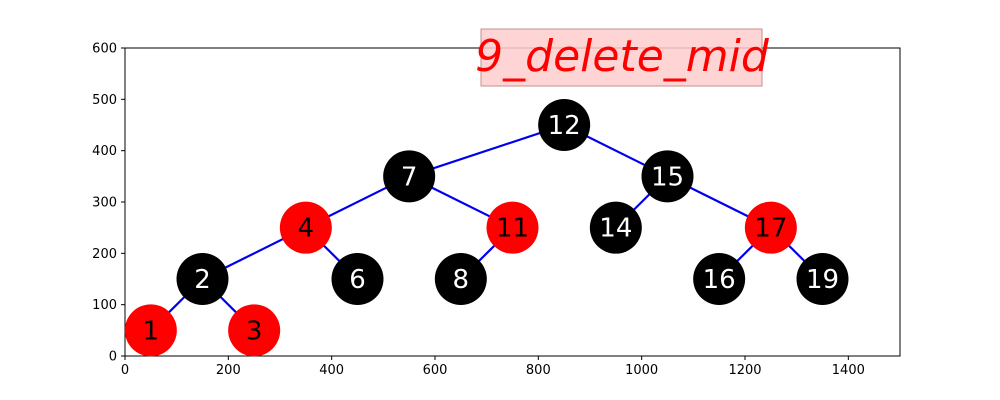  I want to click on tree-node-label-6: 6, so click(357, 280).